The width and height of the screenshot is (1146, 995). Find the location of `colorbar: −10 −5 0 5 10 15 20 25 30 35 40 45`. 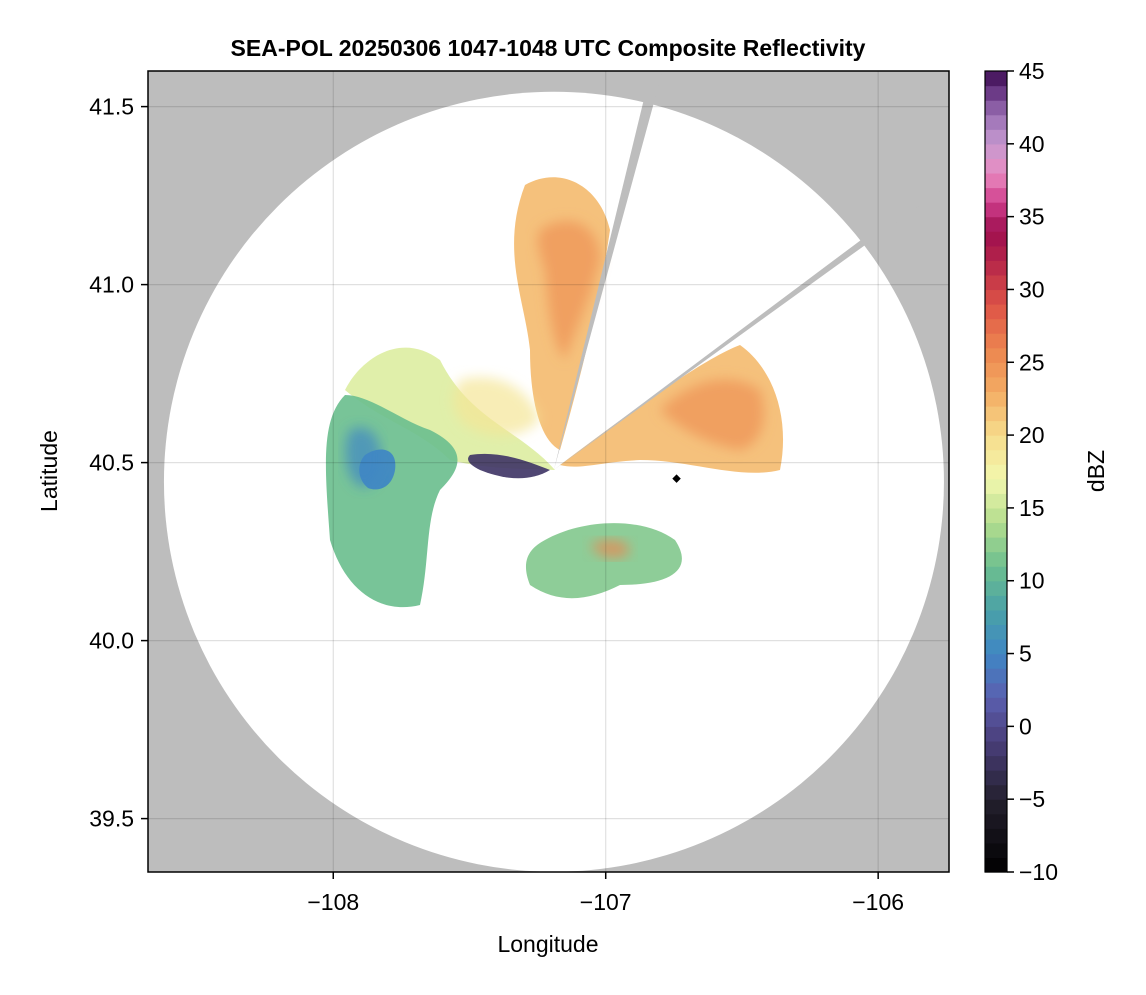

colorbar: −10 −5 0 5 10 15 20 25 30 35 40 45 is located at coordinates (1021, 471).